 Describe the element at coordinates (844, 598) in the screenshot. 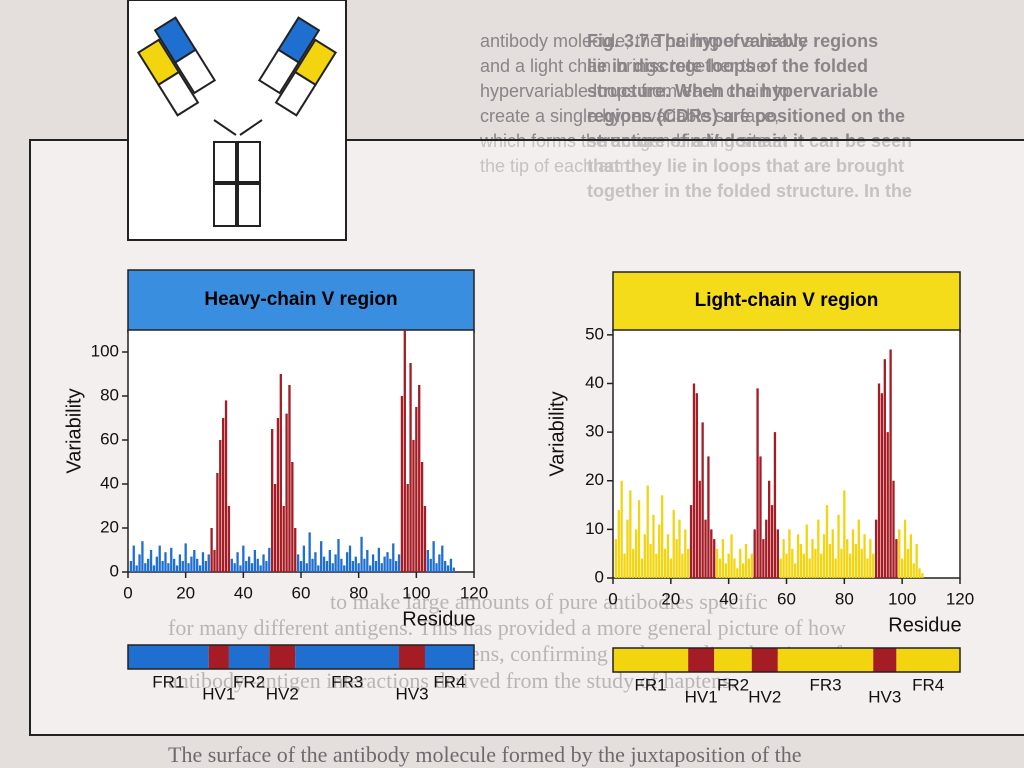

I see `x-tick-label: 80` at that location.